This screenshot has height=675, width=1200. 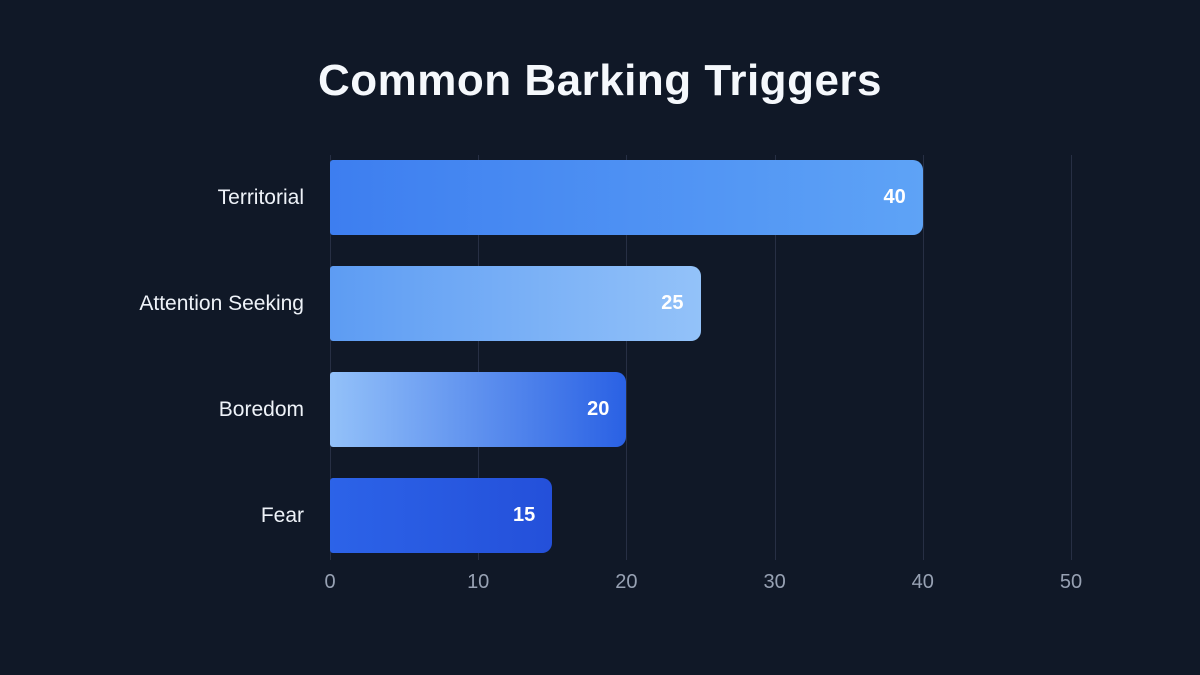 I want to click on x-tick-30: 30, so click(x=774, y=582).